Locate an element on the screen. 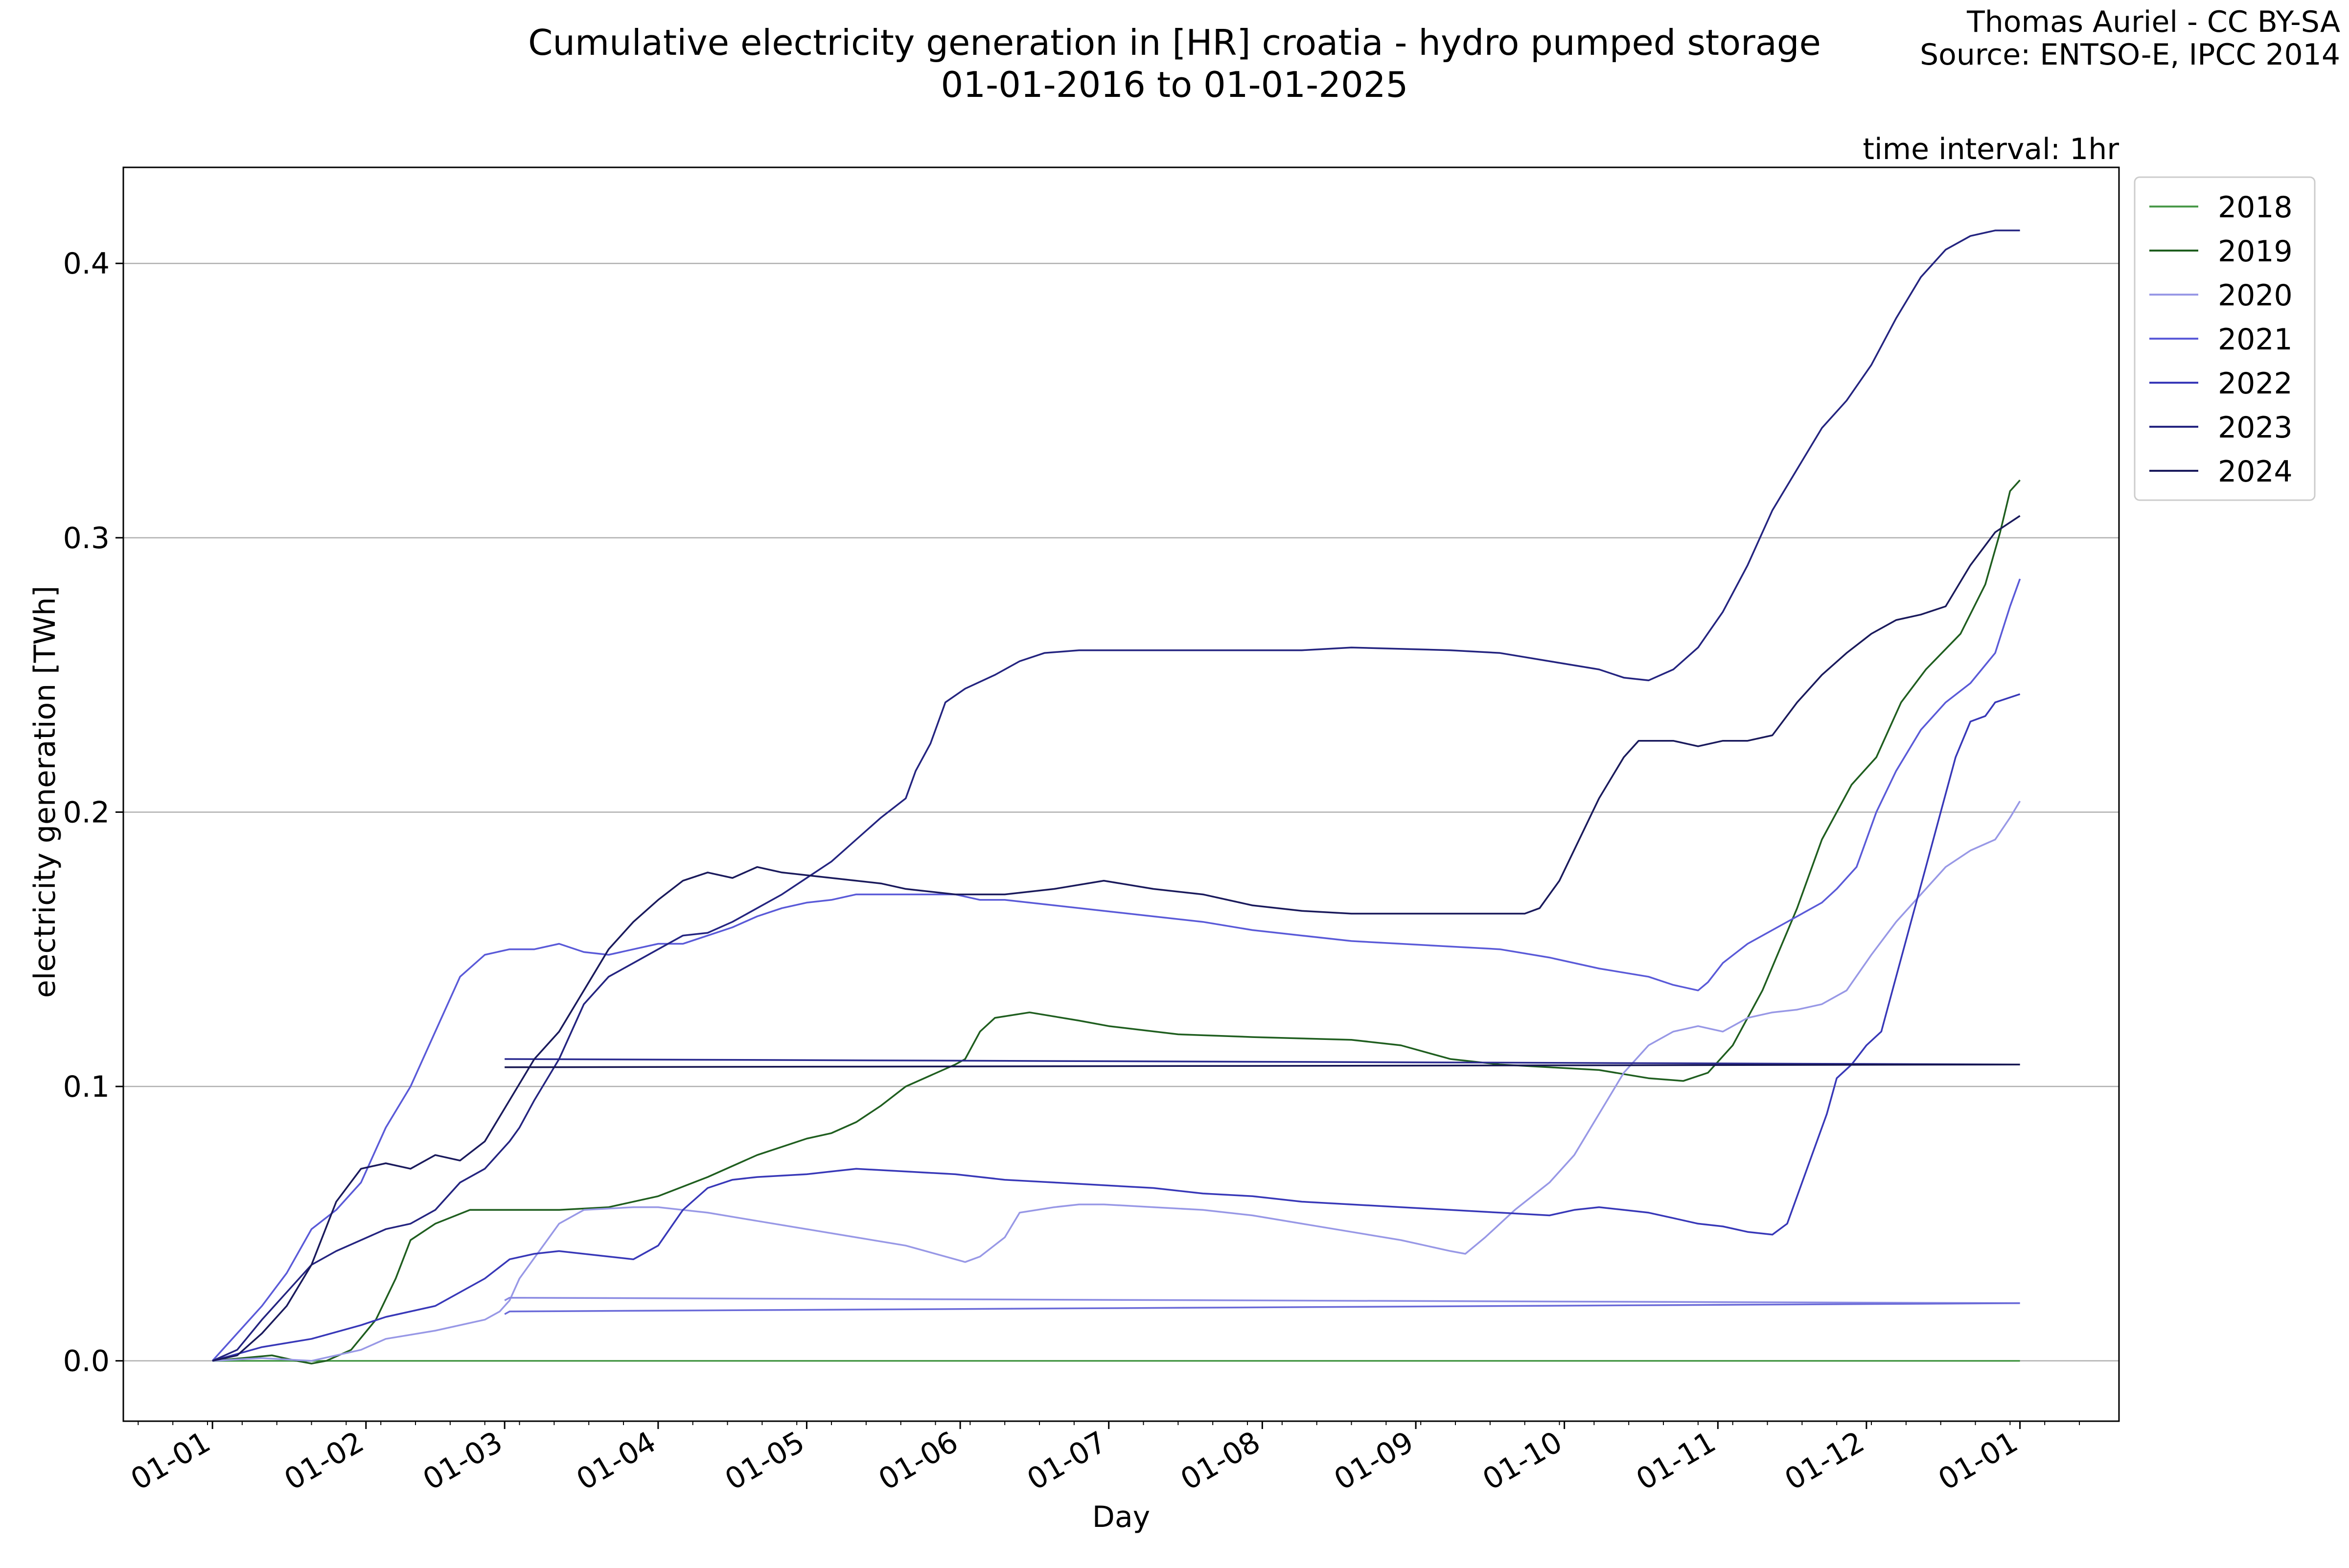 The height and width of the screenshot is (1568, 2349). x-tick-label: 01-04 is located at coordinates (616, 1461).